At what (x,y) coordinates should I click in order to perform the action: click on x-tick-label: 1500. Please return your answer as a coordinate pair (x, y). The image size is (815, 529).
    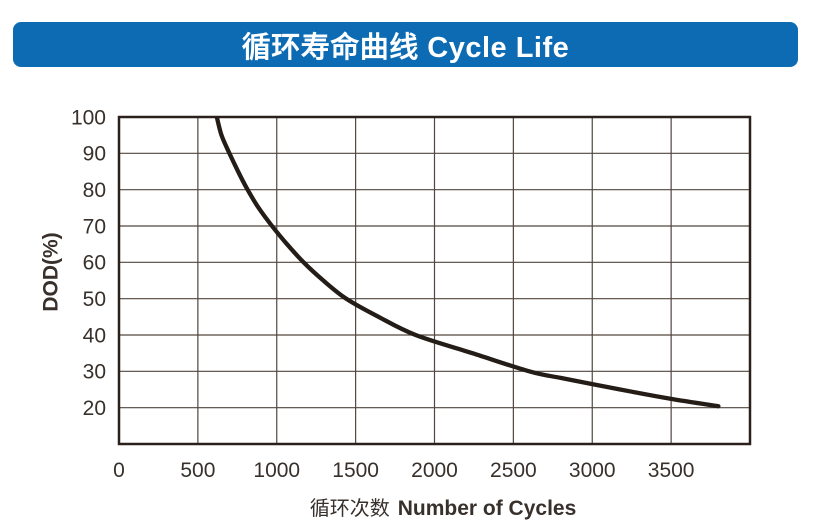
    Looking at the image, I should click on (355, 470).